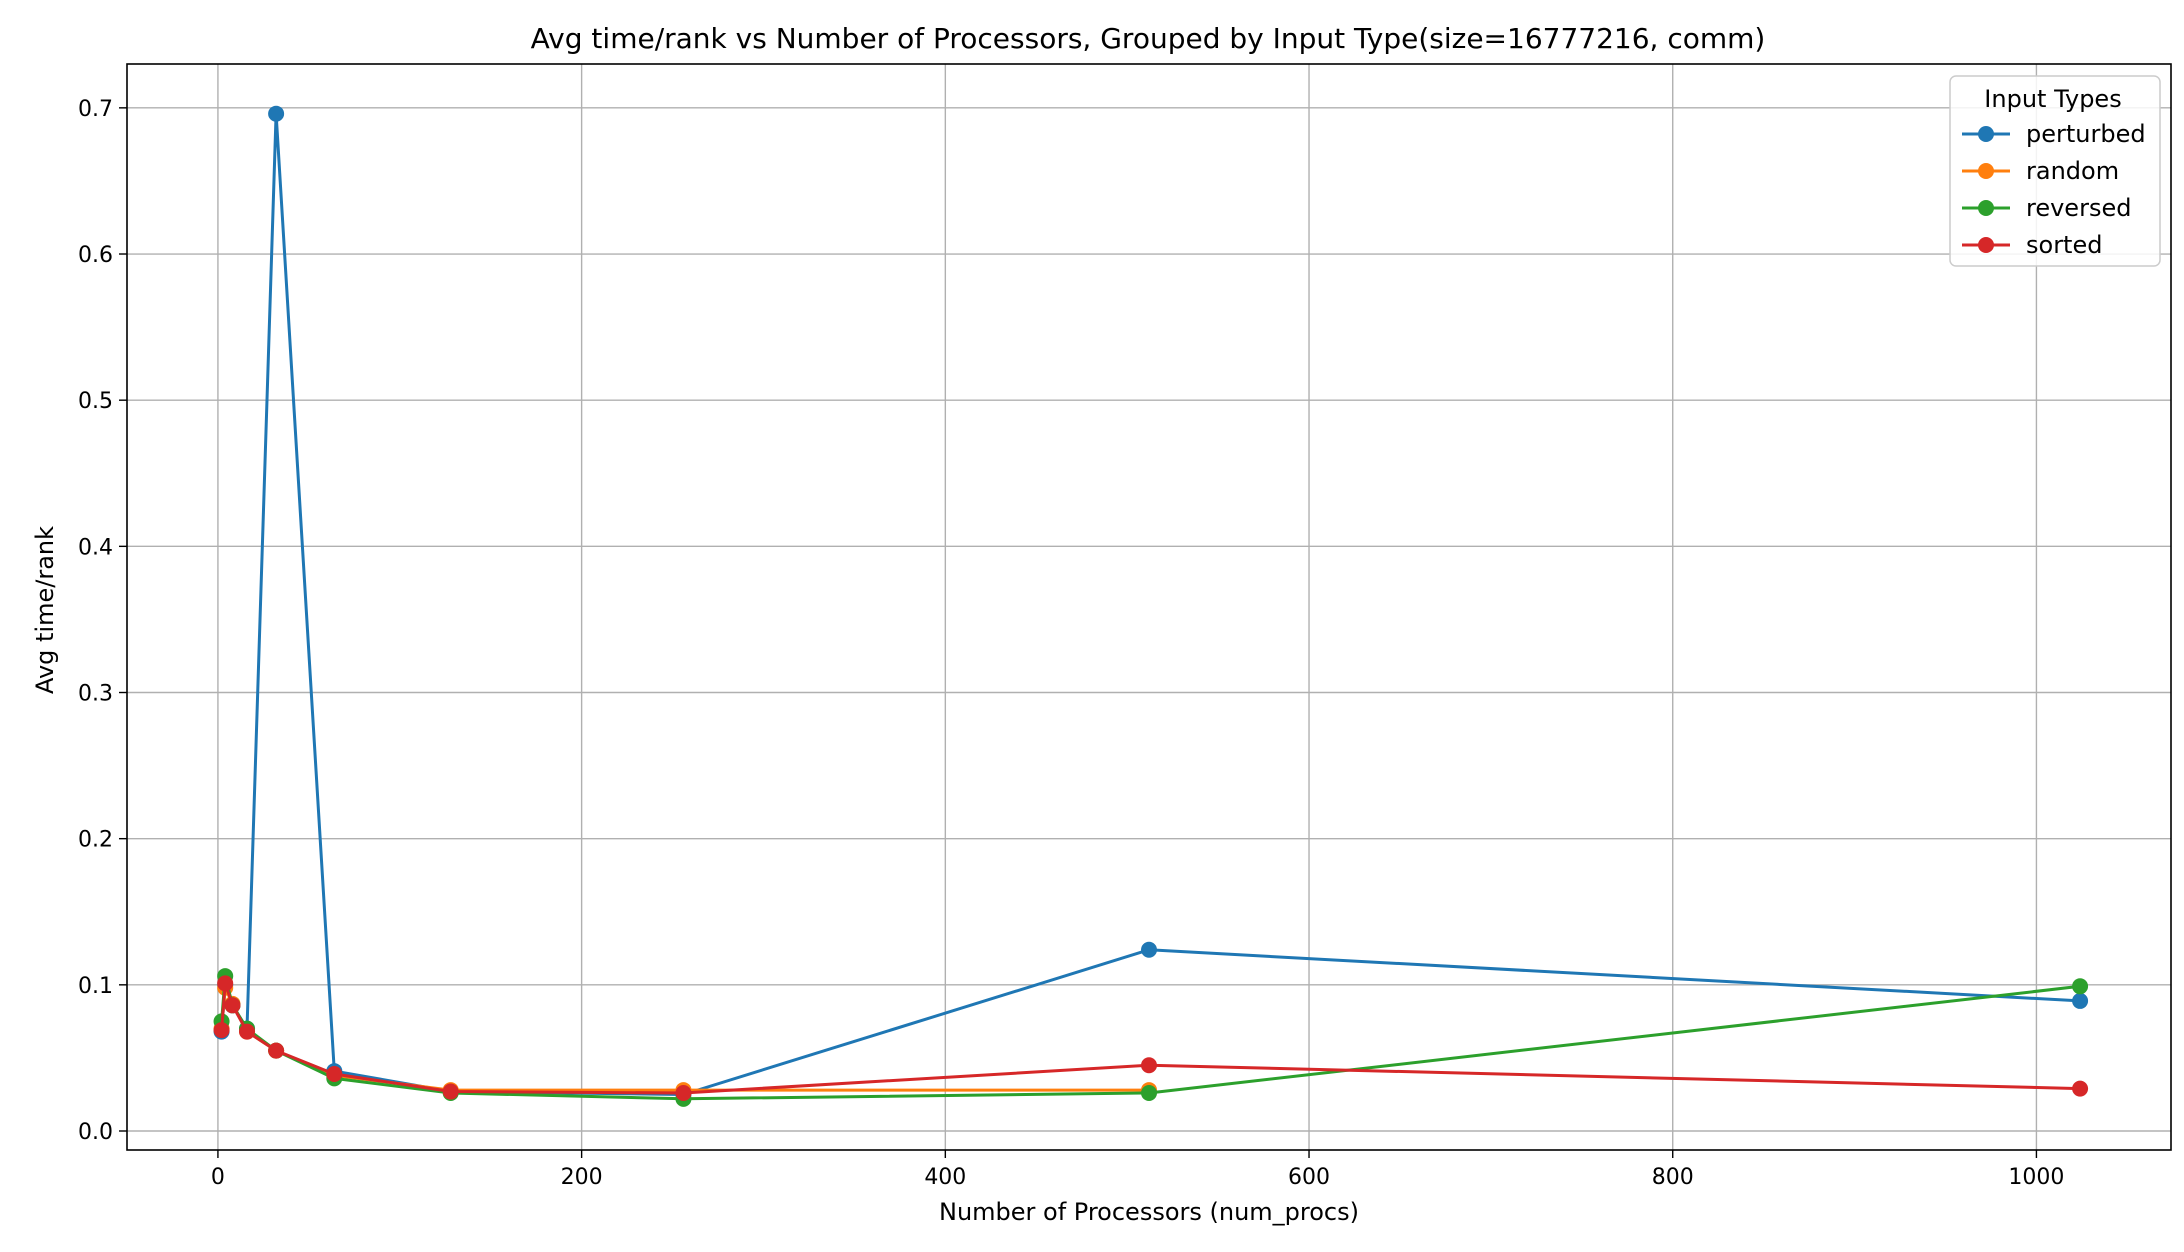 The width and height of the screenshot is (2184, 1252). I want to click on legend-item-random: random, so click(2040, 171).